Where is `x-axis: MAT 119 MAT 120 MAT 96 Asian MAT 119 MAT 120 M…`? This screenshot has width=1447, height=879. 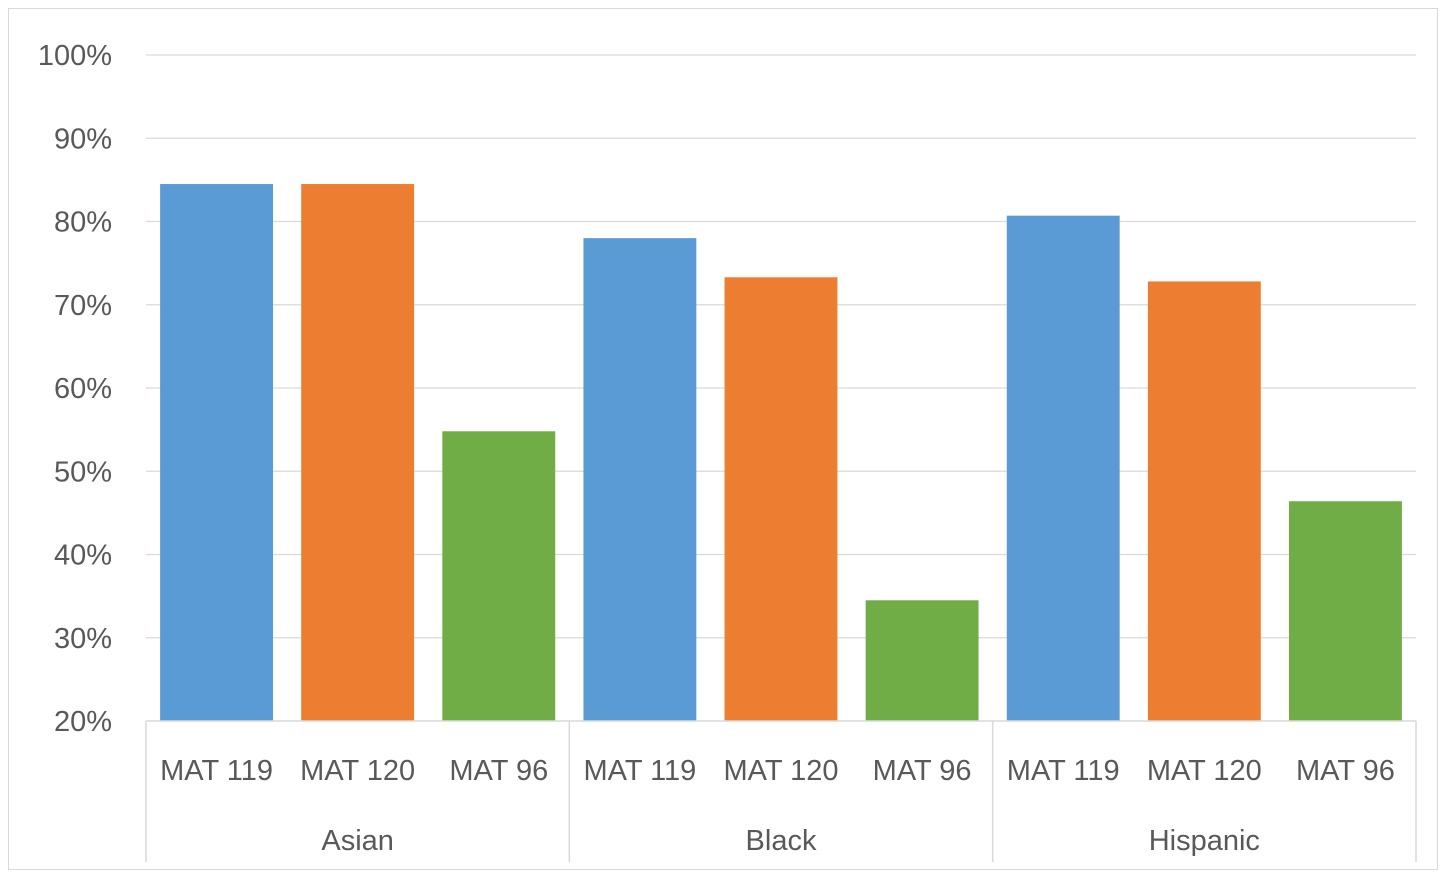 x-axis: MAT 119 MAT 120 MAT 96 Asian MAT 119 MAT 120 M… is located at coordinates (781, 791).